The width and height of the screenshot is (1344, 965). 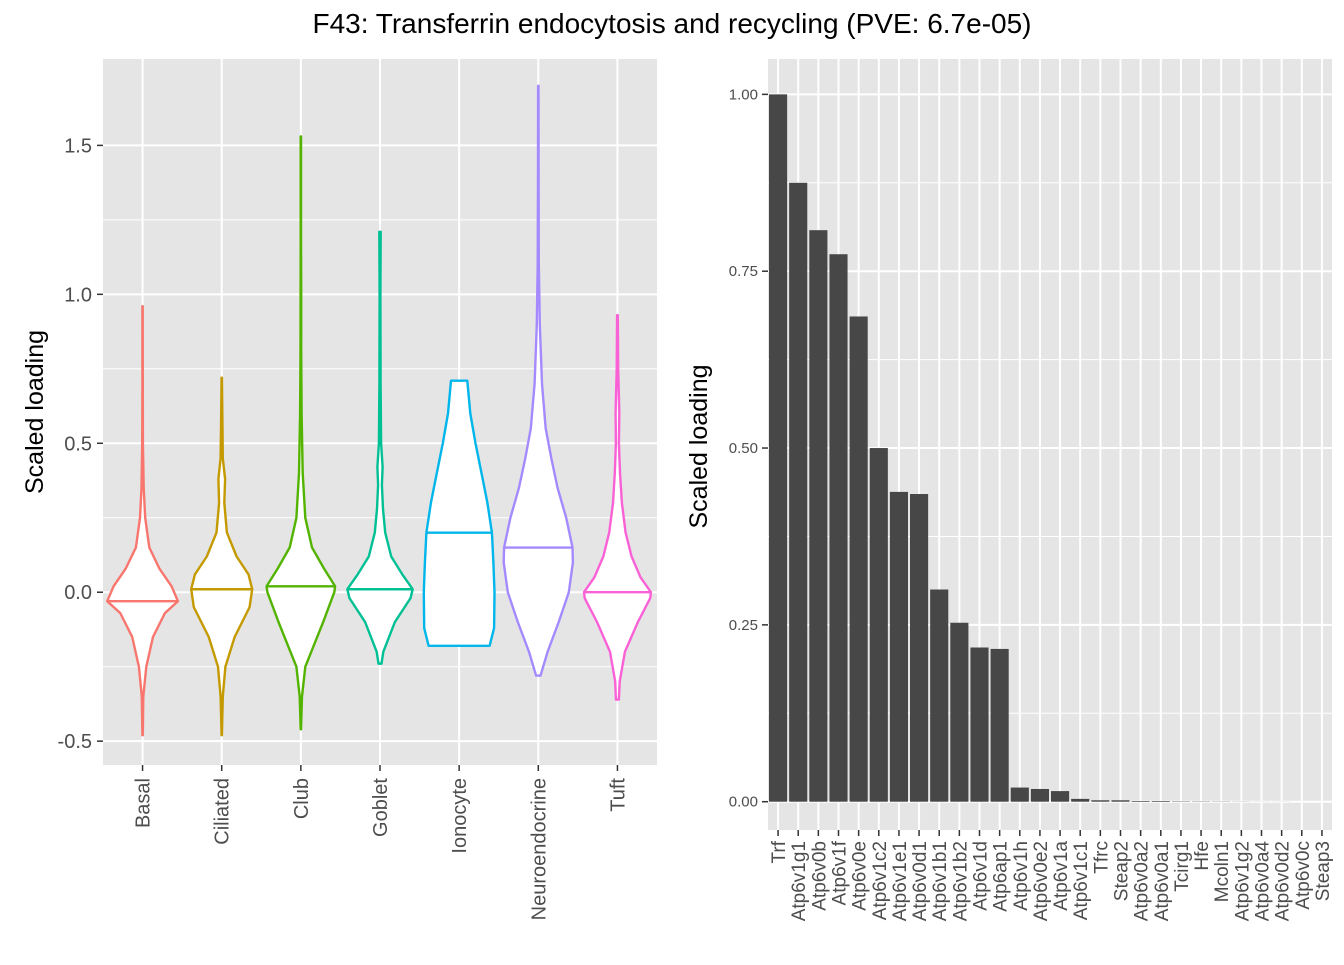 I want to click on bar-tfrc, so click(x=1100, y=800).